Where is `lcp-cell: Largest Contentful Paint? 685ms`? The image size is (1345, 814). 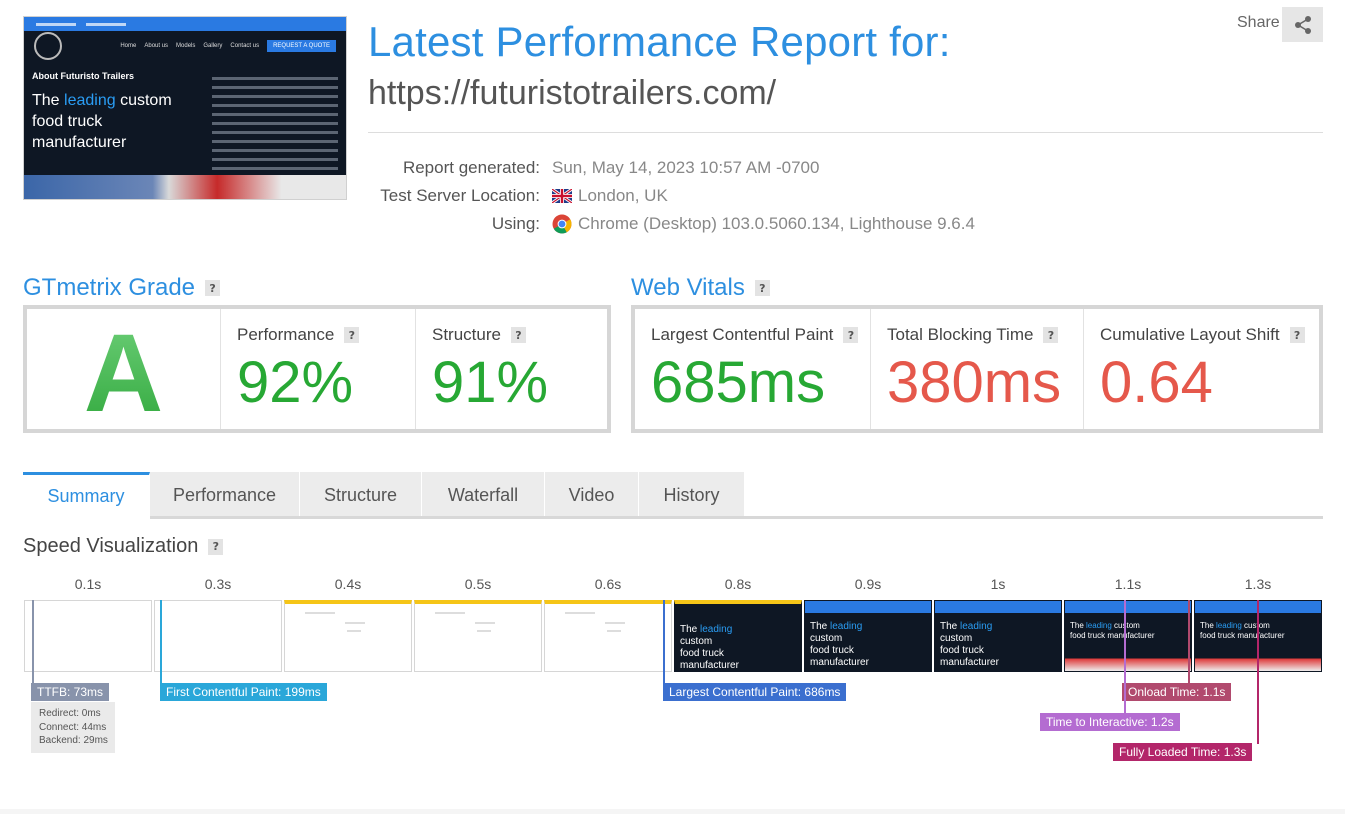 lcp-cell: Largest Contentful Paint? 685ms is located at coordinates (753, 369).